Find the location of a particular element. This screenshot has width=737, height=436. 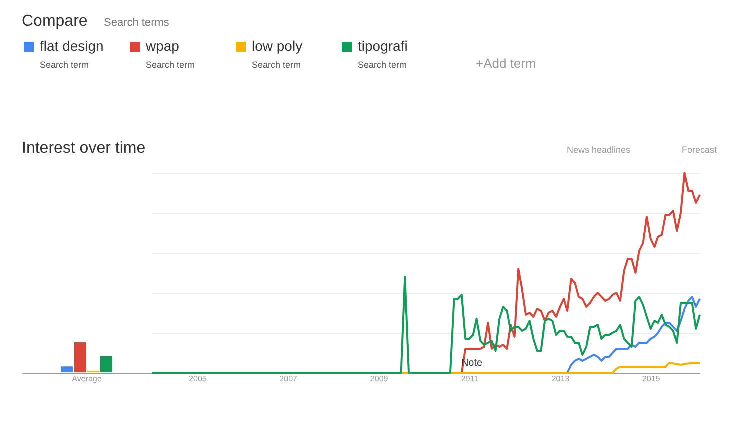

x-tick-label: 2011 is located at coordinates (470, 379).